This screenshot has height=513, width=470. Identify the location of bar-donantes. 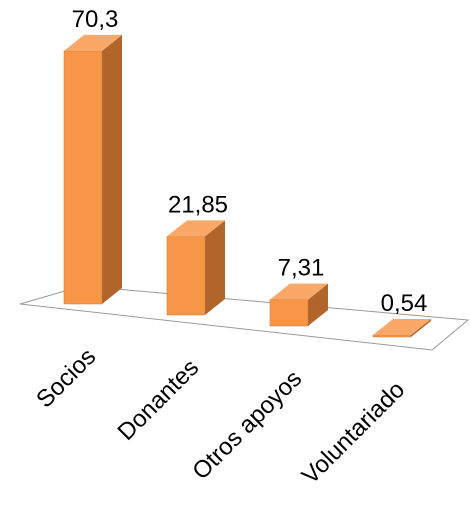
(195, 268).